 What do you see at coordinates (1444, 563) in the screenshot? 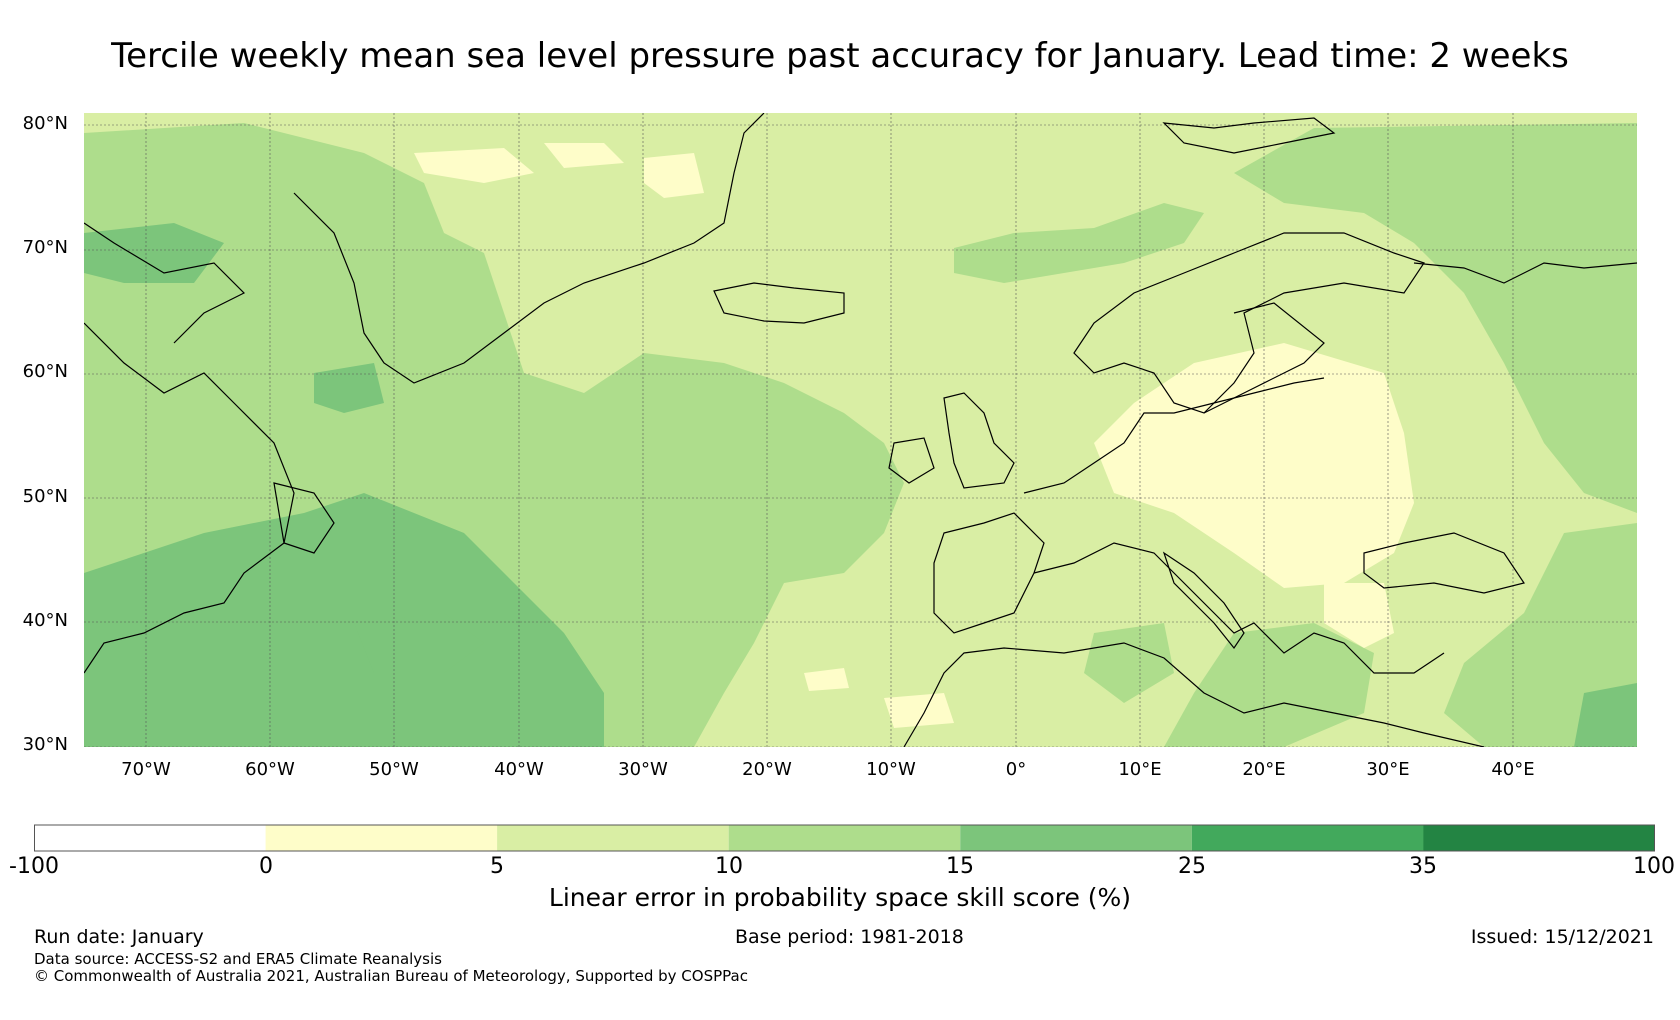
I see `coast-black-sea` at bounding box center [1444, 563].